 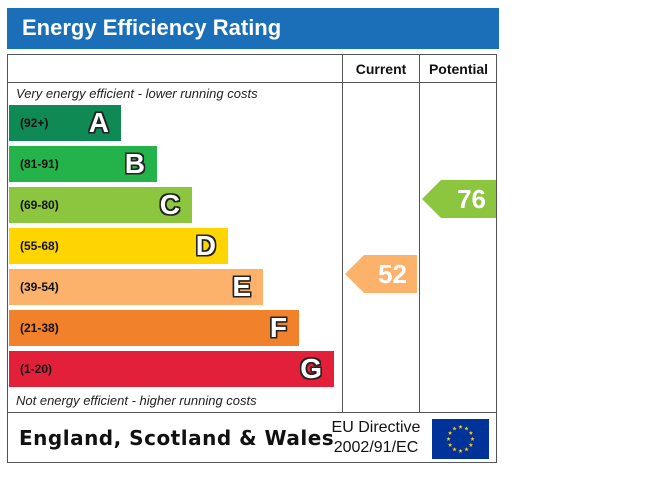 What do you see at coordinates (39, 164) in the screenshot?
I see `band-range: (81-91)` at bounding box center [39, 164].